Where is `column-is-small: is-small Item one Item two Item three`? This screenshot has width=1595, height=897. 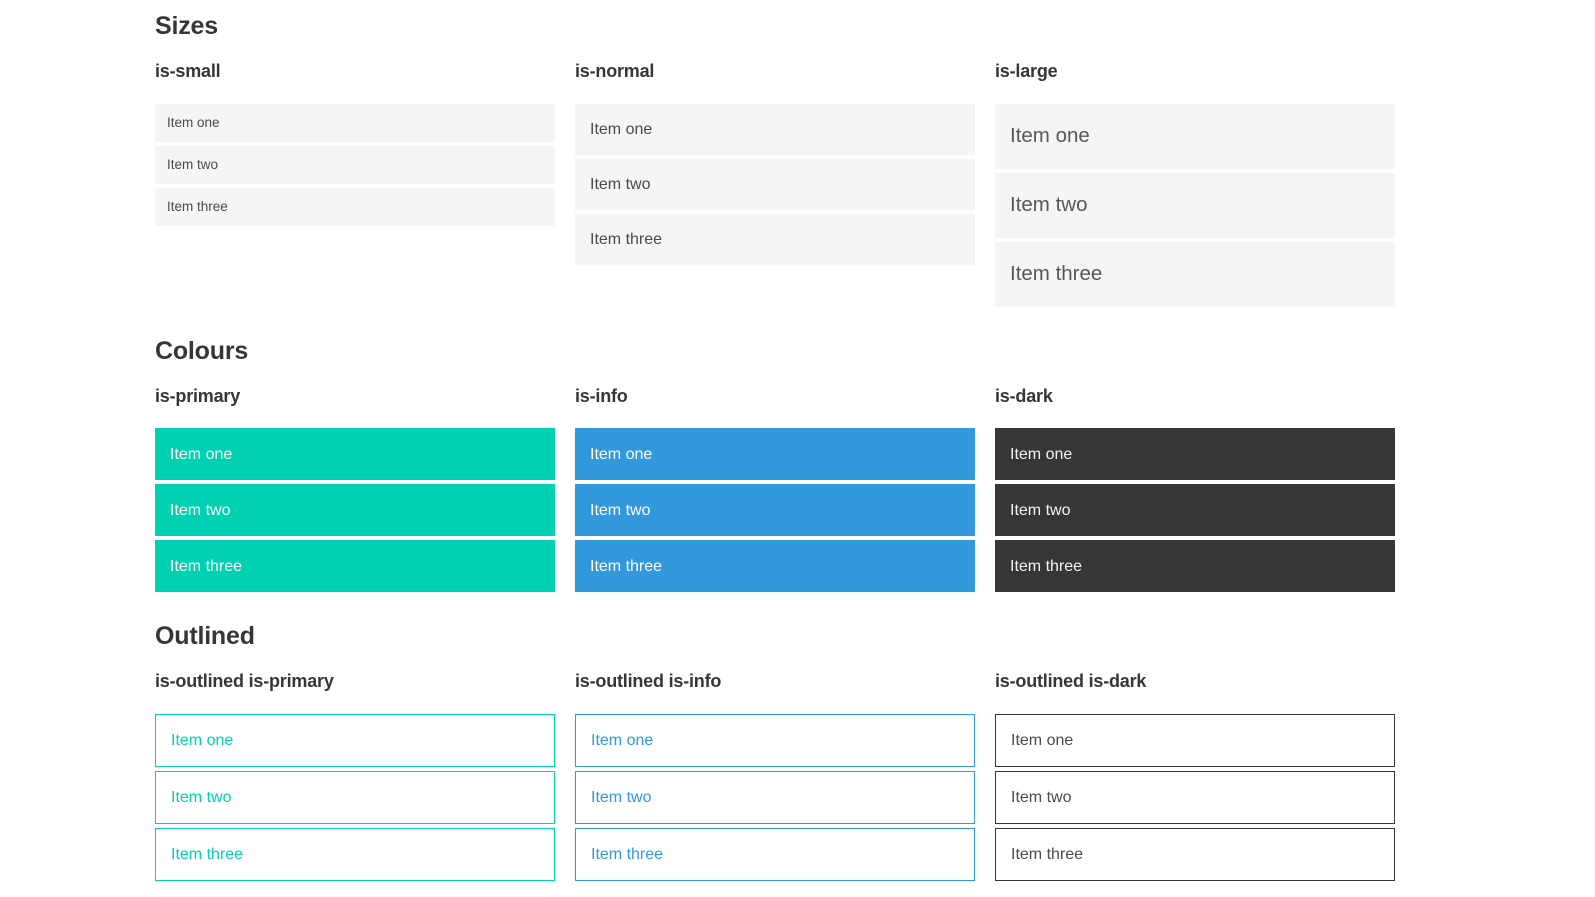
column-is-small: is-small Item one Item two Item three is located at coordinates (355, 145).